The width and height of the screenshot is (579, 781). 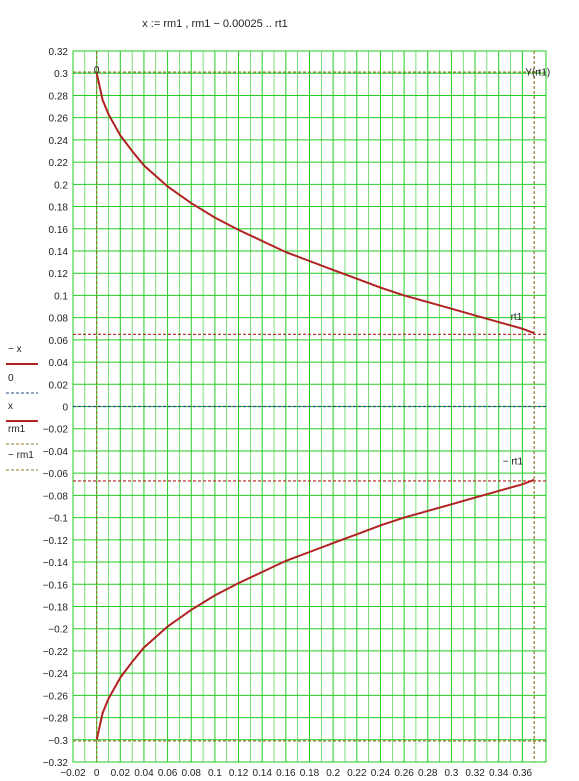 I want to click on y-tick-label: −0.28, so click(x=56, y=719).